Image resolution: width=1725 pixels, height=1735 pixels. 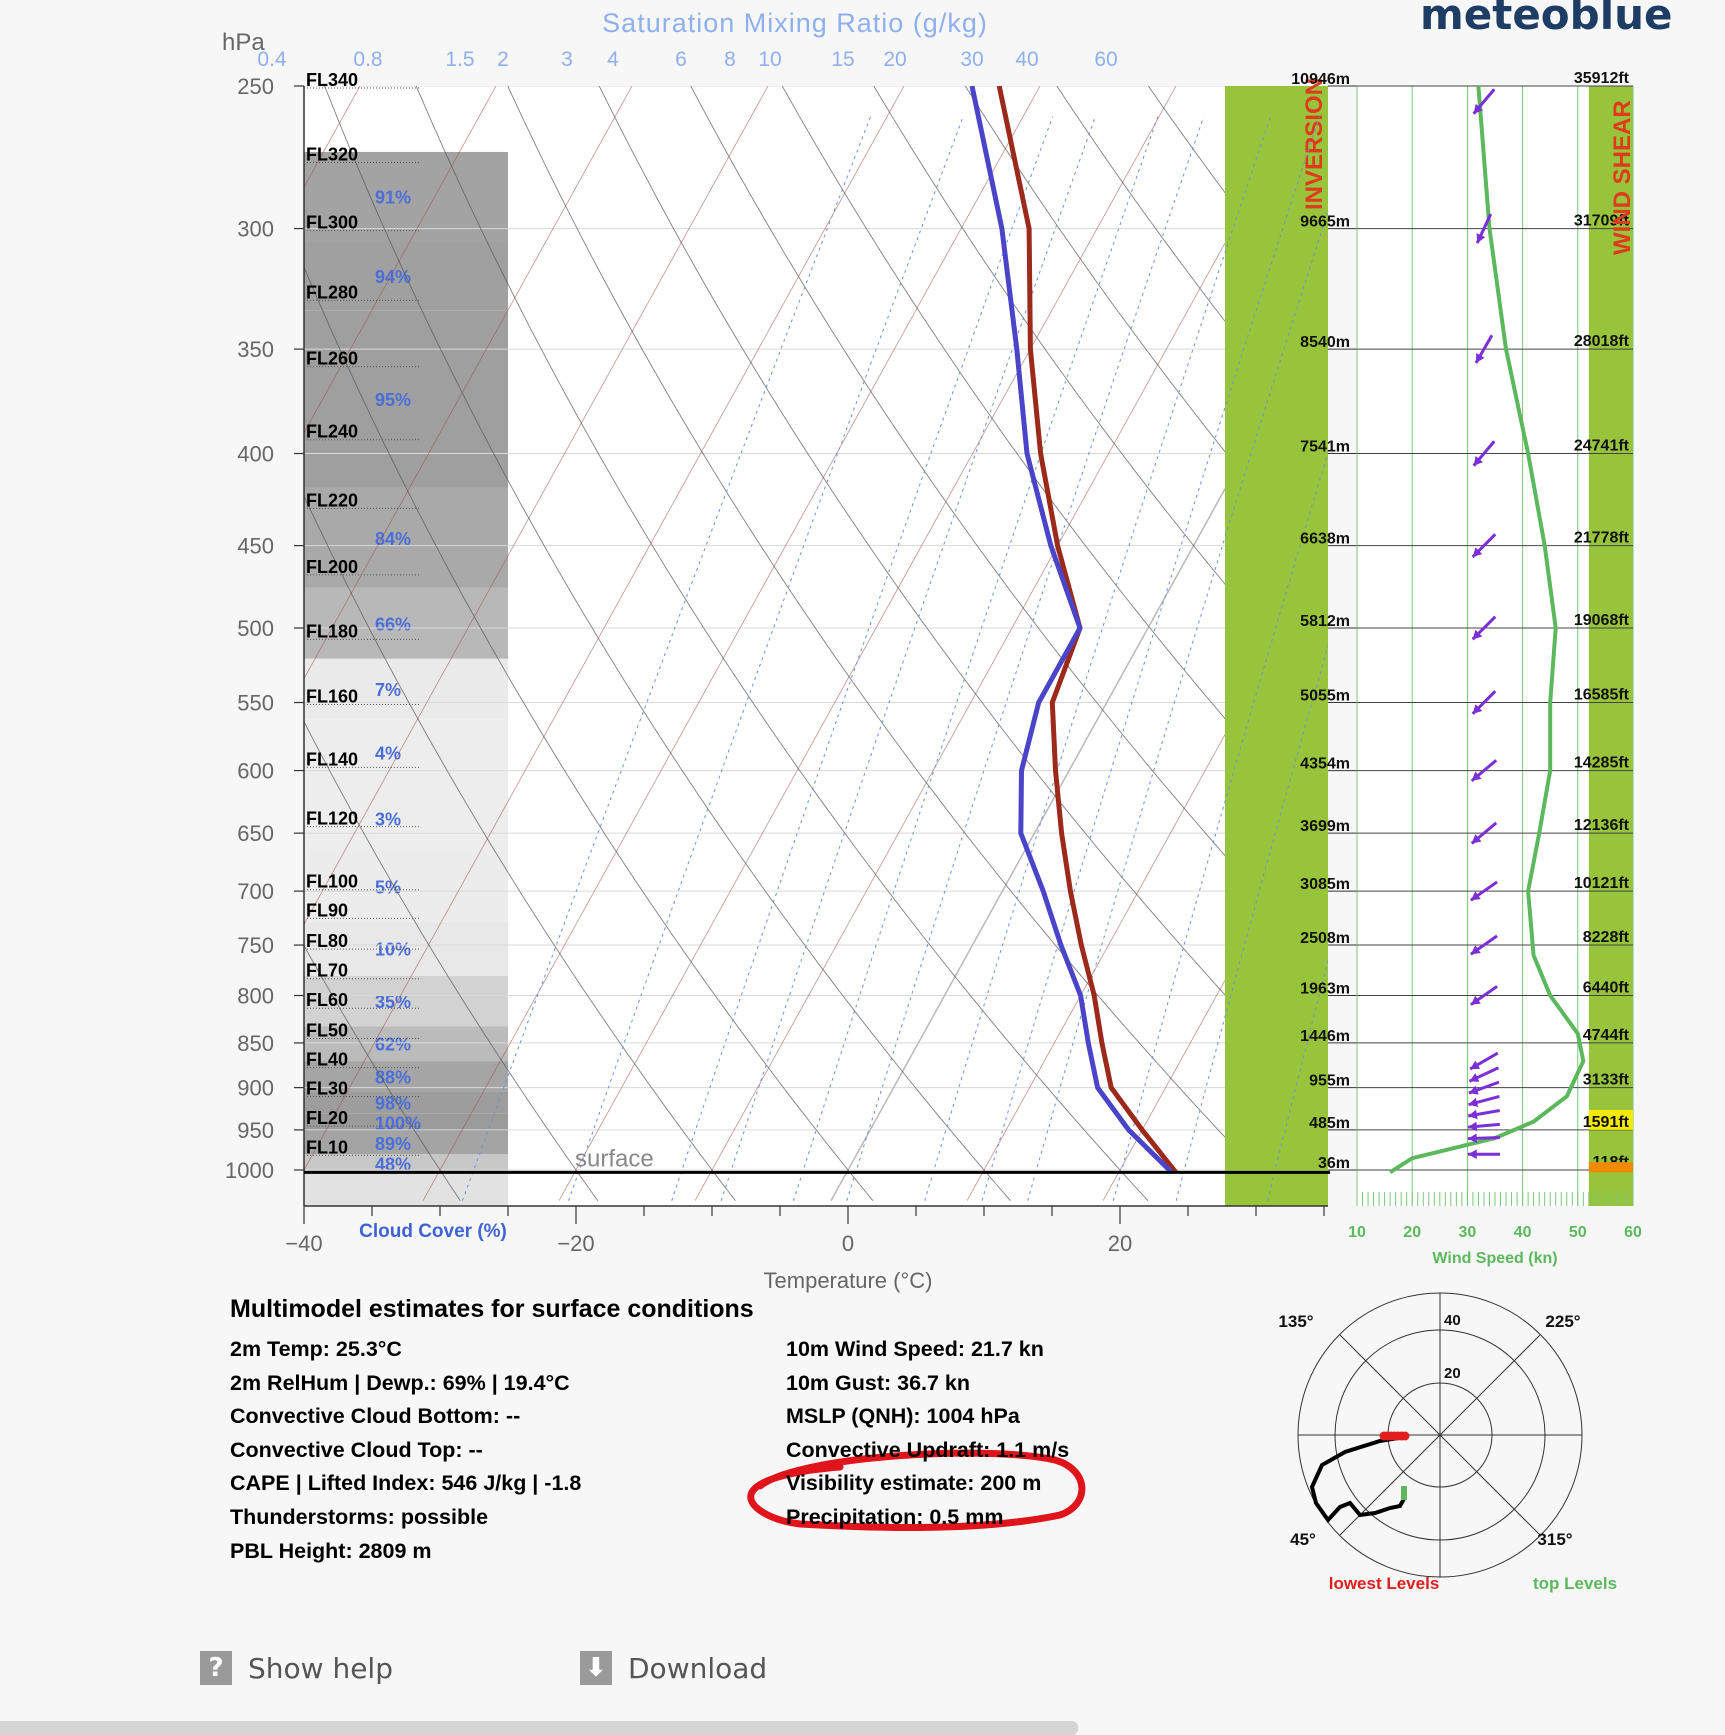 What do you see at coordinates (698, 1668) in the screenshot?
I see `download-label: Download` at bounding box center [698, 1668].